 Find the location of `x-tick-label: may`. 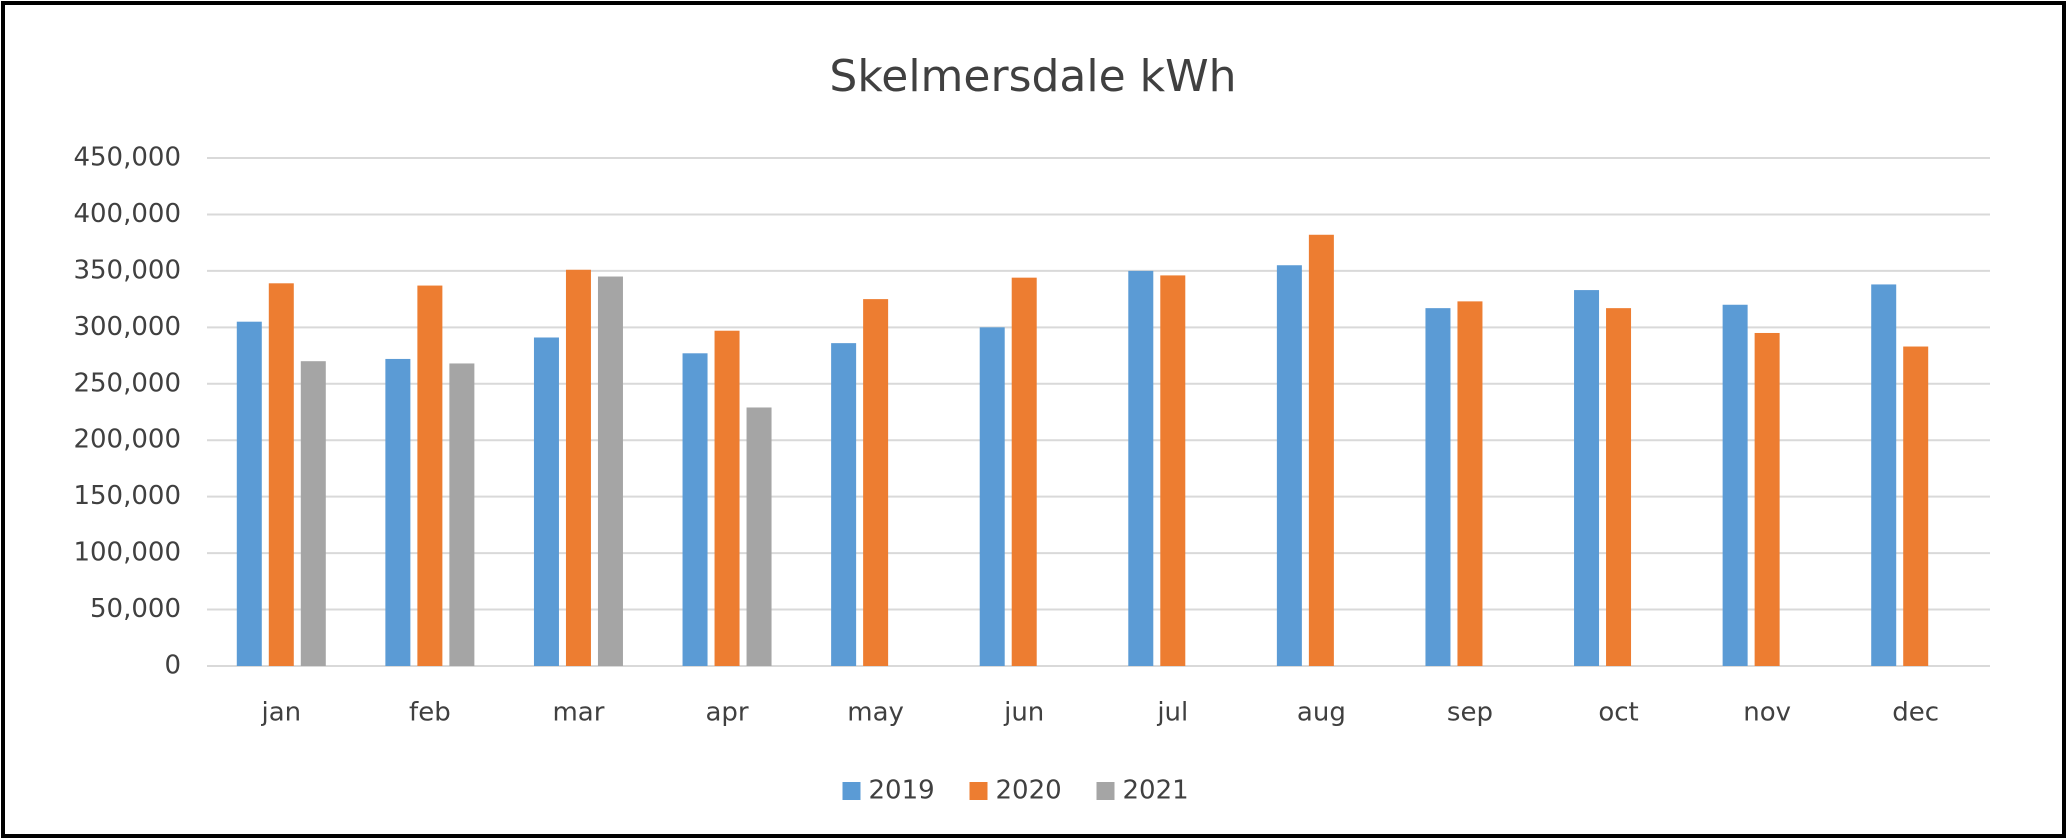

x-tick-label: may is located at coordinates (875, 713).